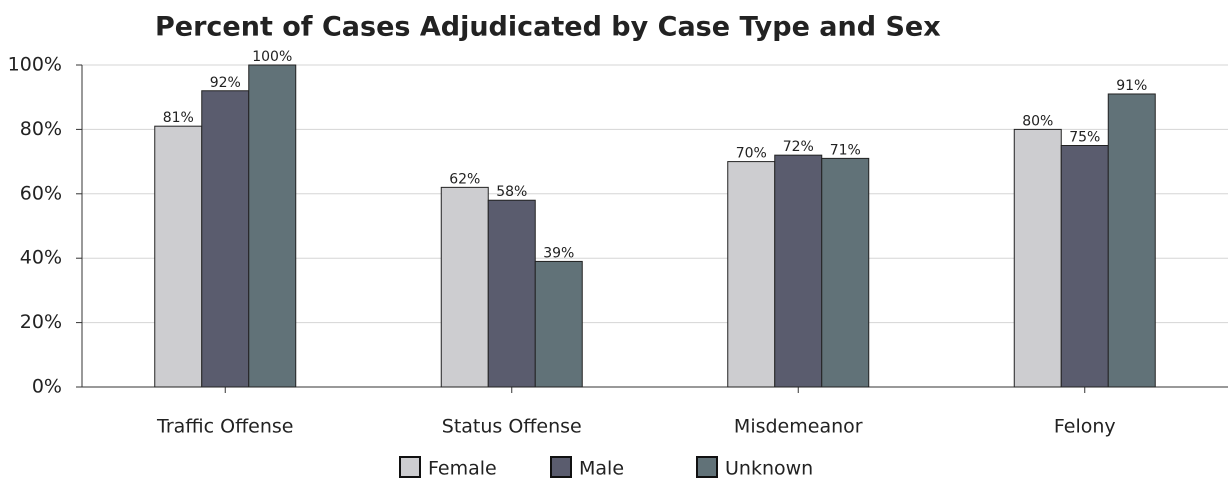 The width and height of the screenshot is (1231, 483). What do you see at coordinates (225, 427) in the screenshot?
I see `x-tick-label: Traffic Offense` at bounding box center [225, 427].